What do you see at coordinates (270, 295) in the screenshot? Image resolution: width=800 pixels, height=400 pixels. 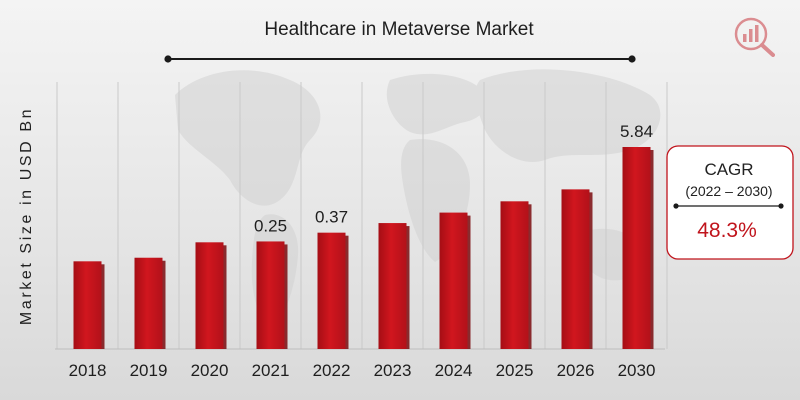 I see `bar-2021` at bounding box center [270, 295].